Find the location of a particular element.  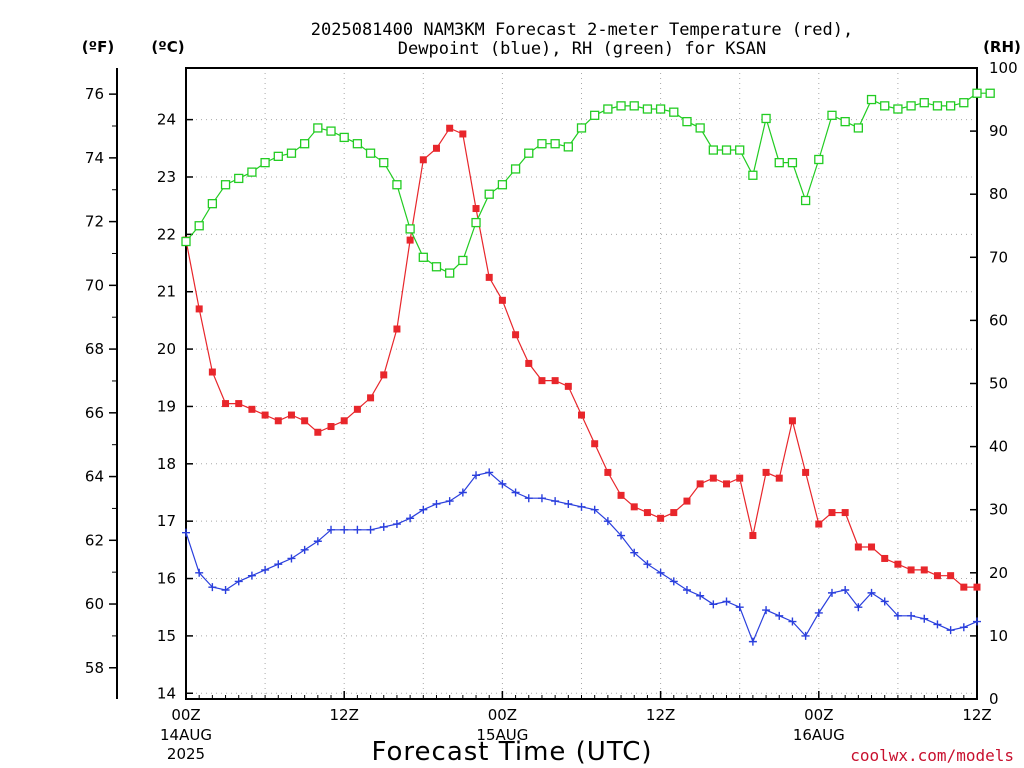

celsius-tick-label: 22 is located at coordinates (166, 234).